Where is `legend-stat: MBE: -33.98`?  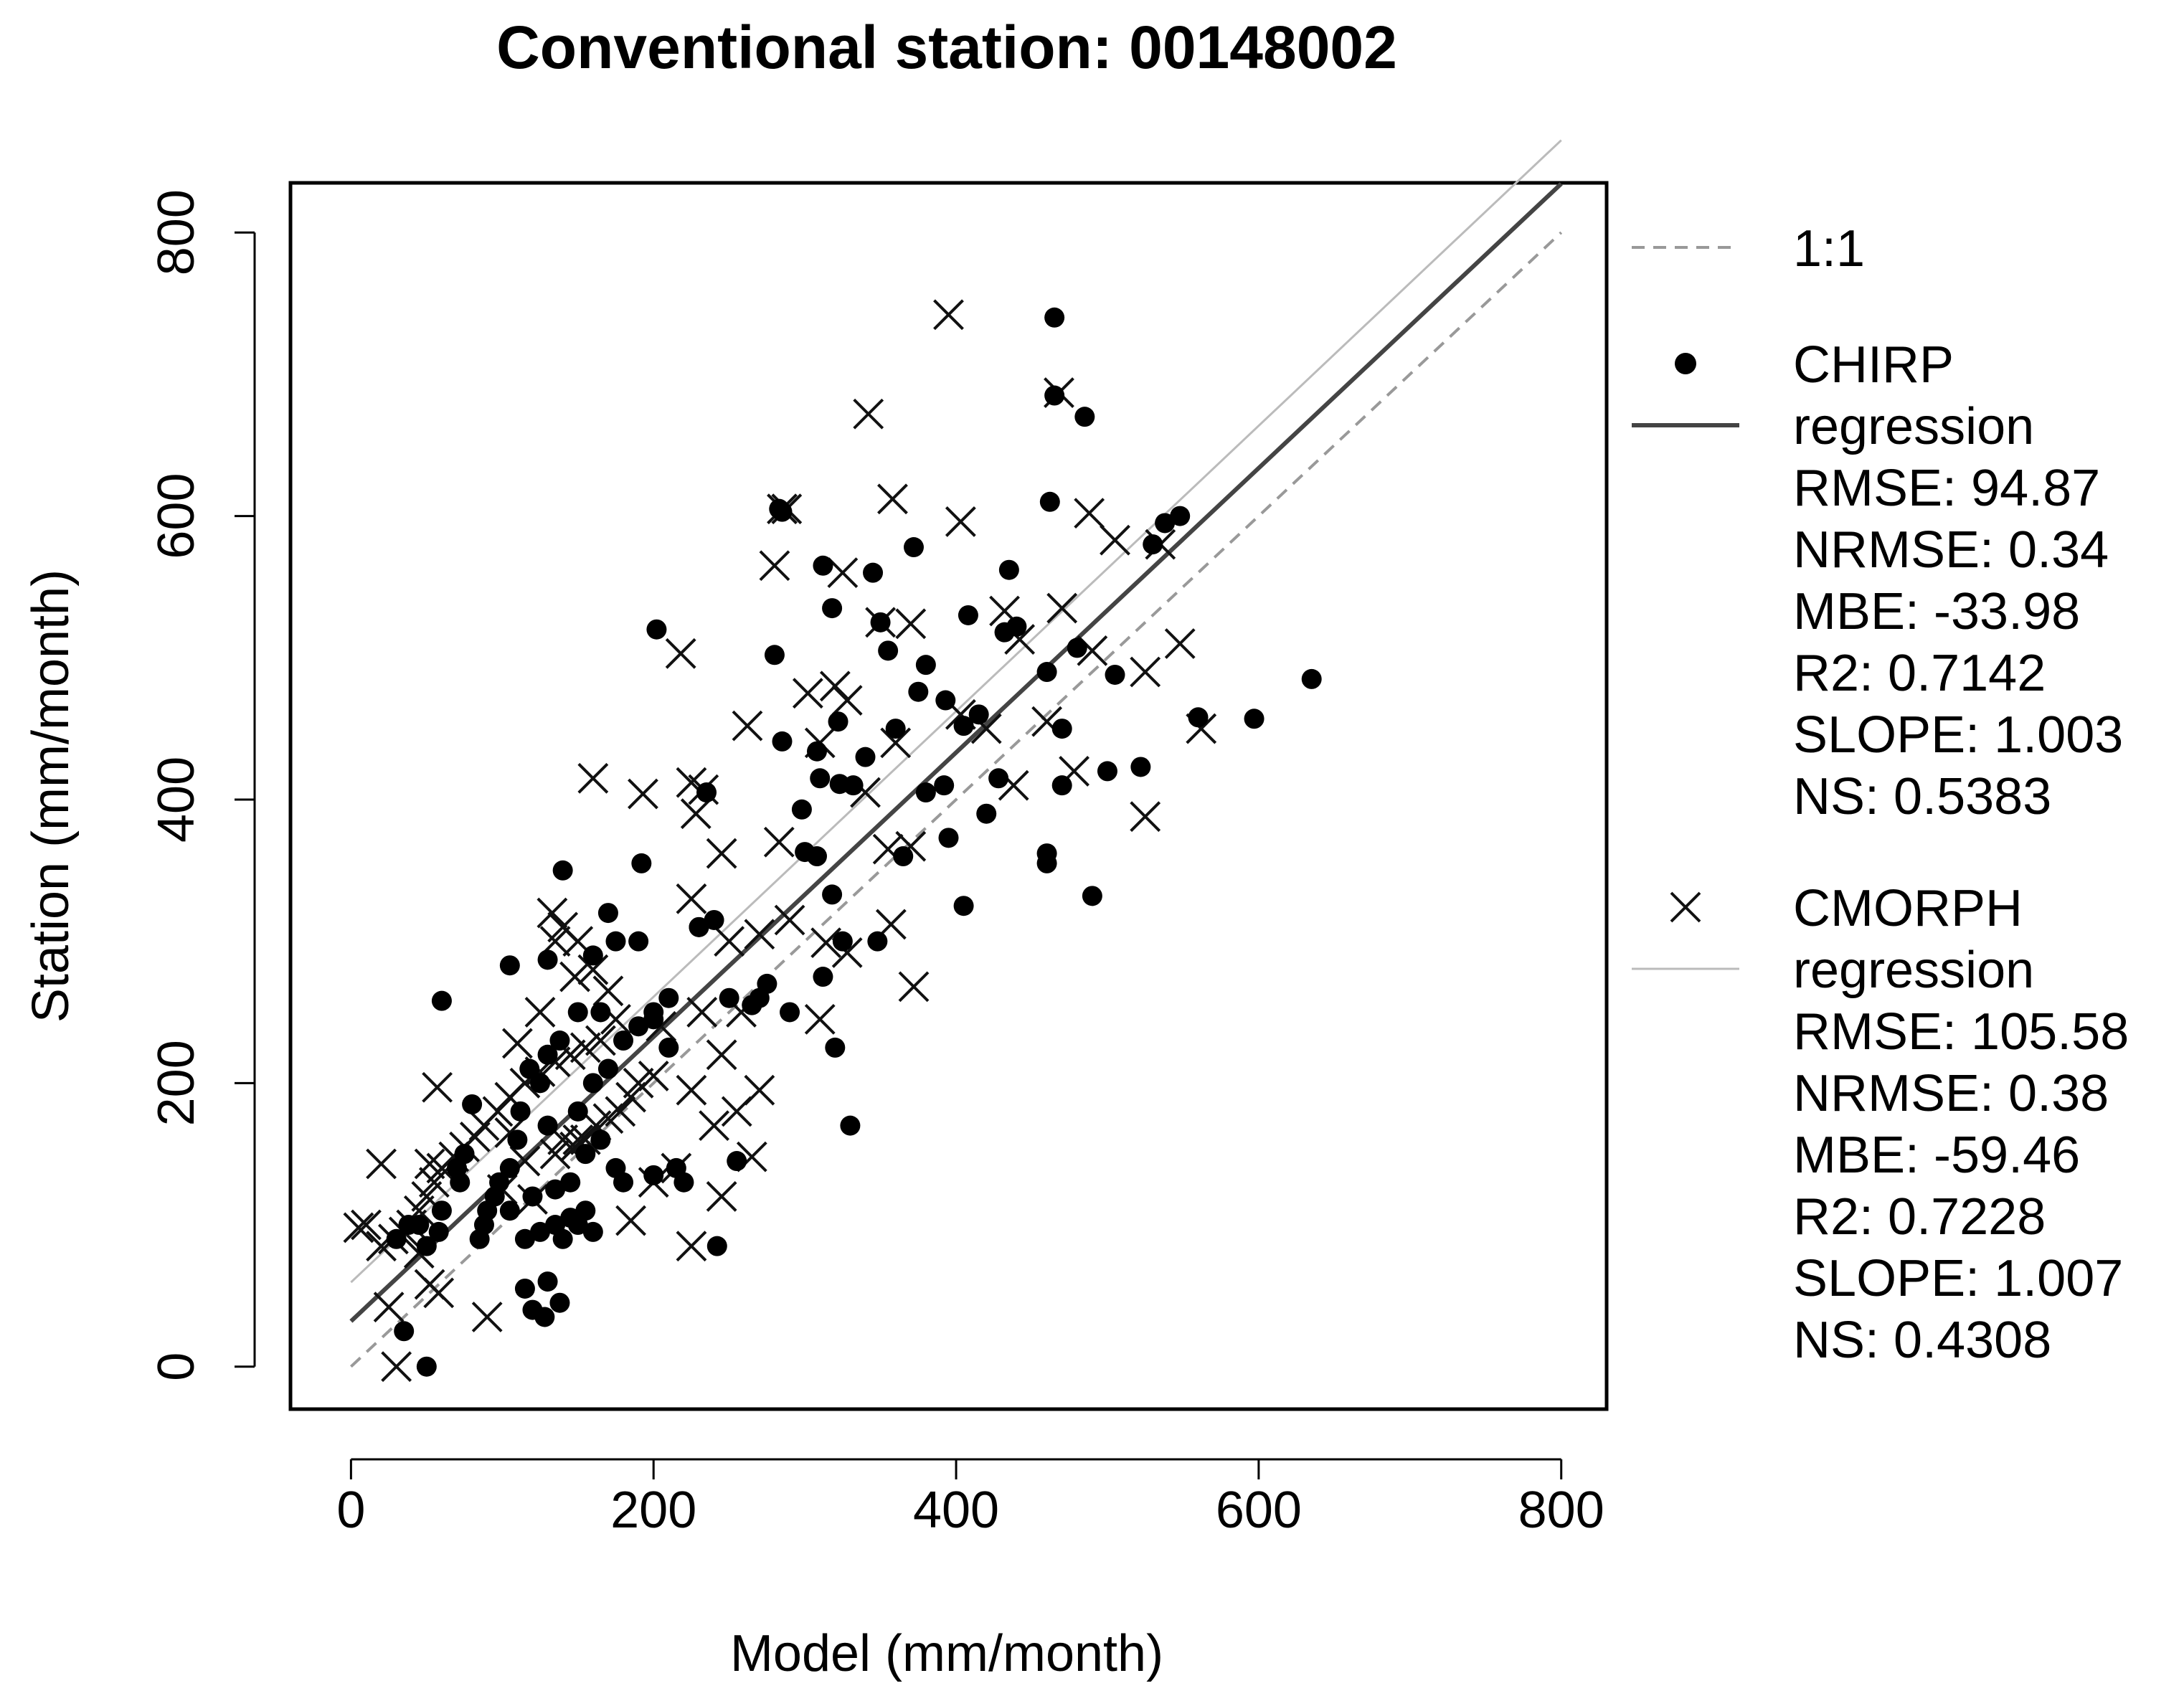 legend-stat: MBE: -33.98 is located at coordinates (1936, 611).